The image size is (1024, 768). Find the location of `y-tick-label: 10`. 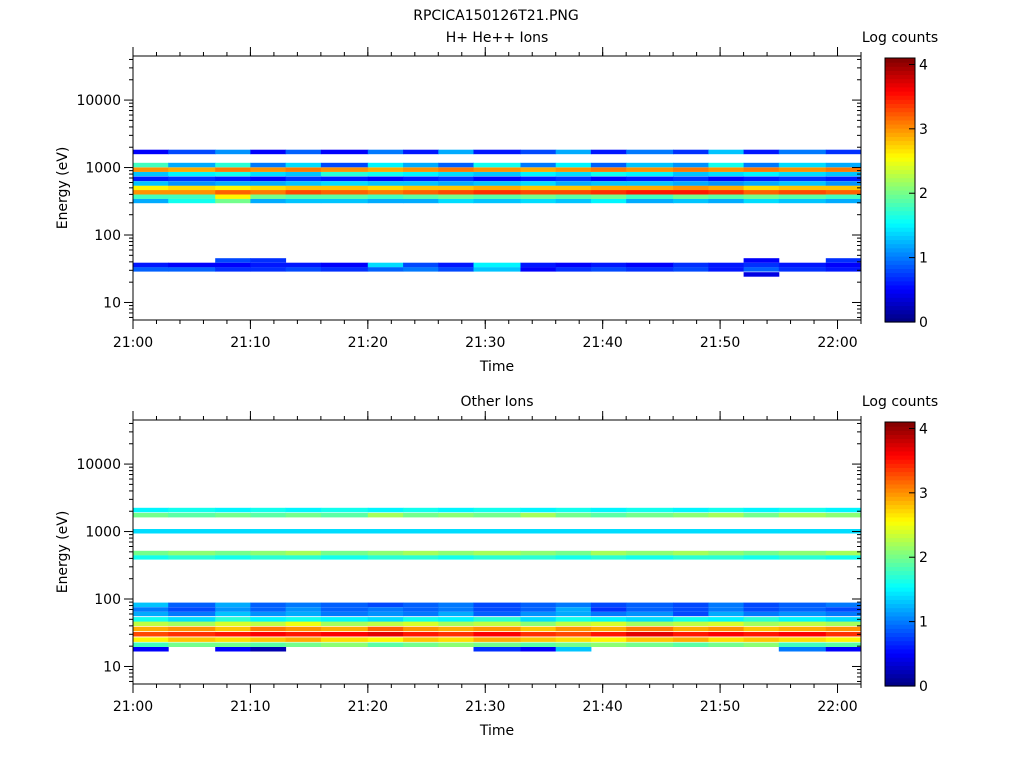

y-tick-label: 10 is located at coordinates (112, 667).